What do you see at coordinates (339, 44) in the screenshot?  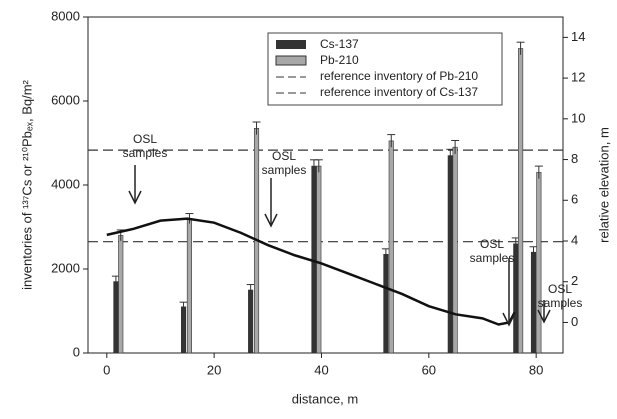 I see `legend-label: Cs-137` at bounding box center [339, 44].